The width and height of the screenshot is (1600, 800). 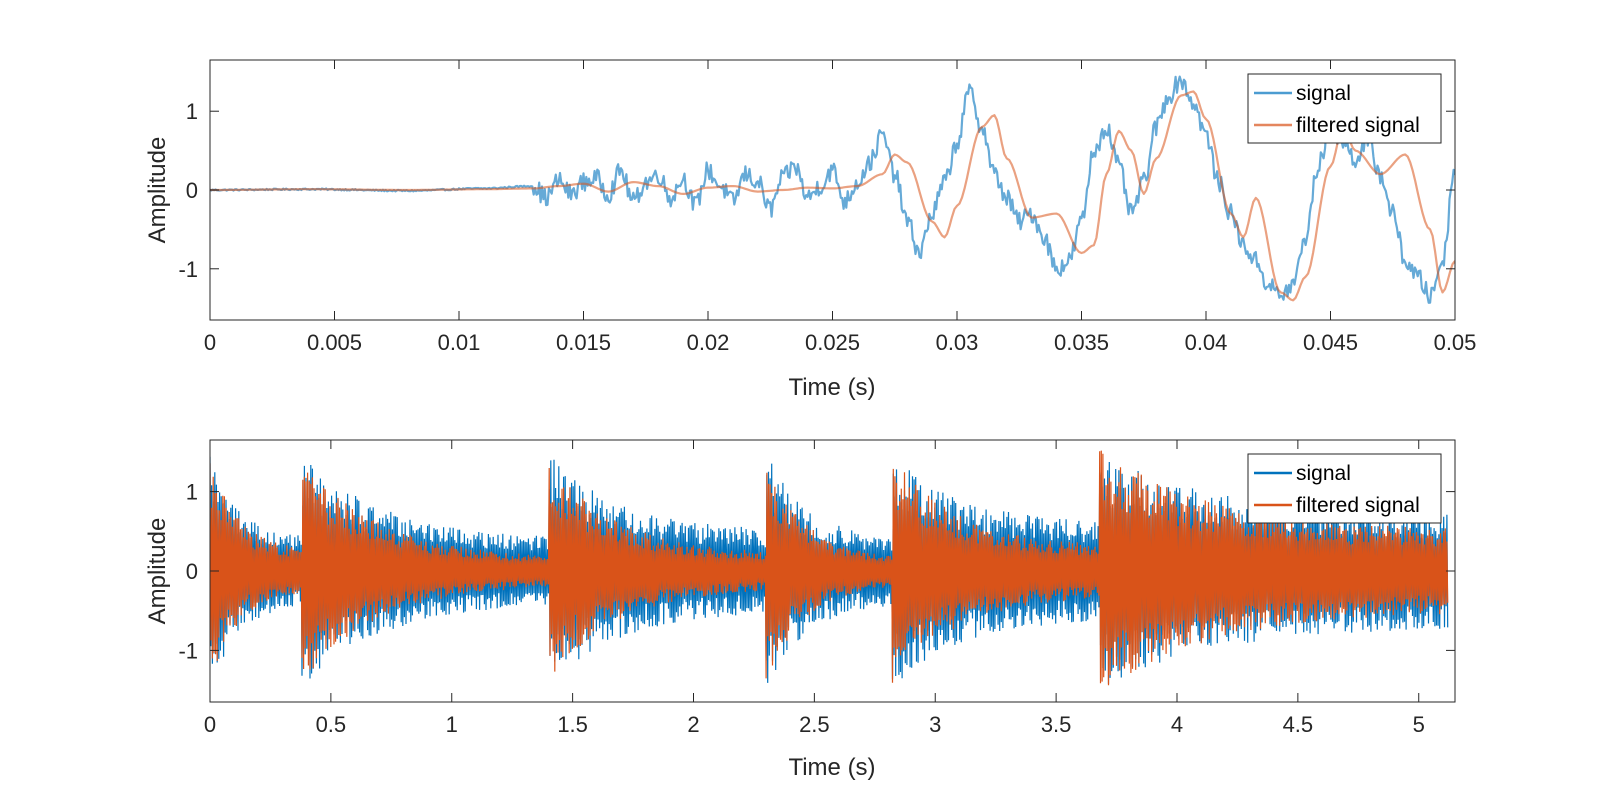 I want to click on x-tick-label: 1.5, so click(x=572, y=724).